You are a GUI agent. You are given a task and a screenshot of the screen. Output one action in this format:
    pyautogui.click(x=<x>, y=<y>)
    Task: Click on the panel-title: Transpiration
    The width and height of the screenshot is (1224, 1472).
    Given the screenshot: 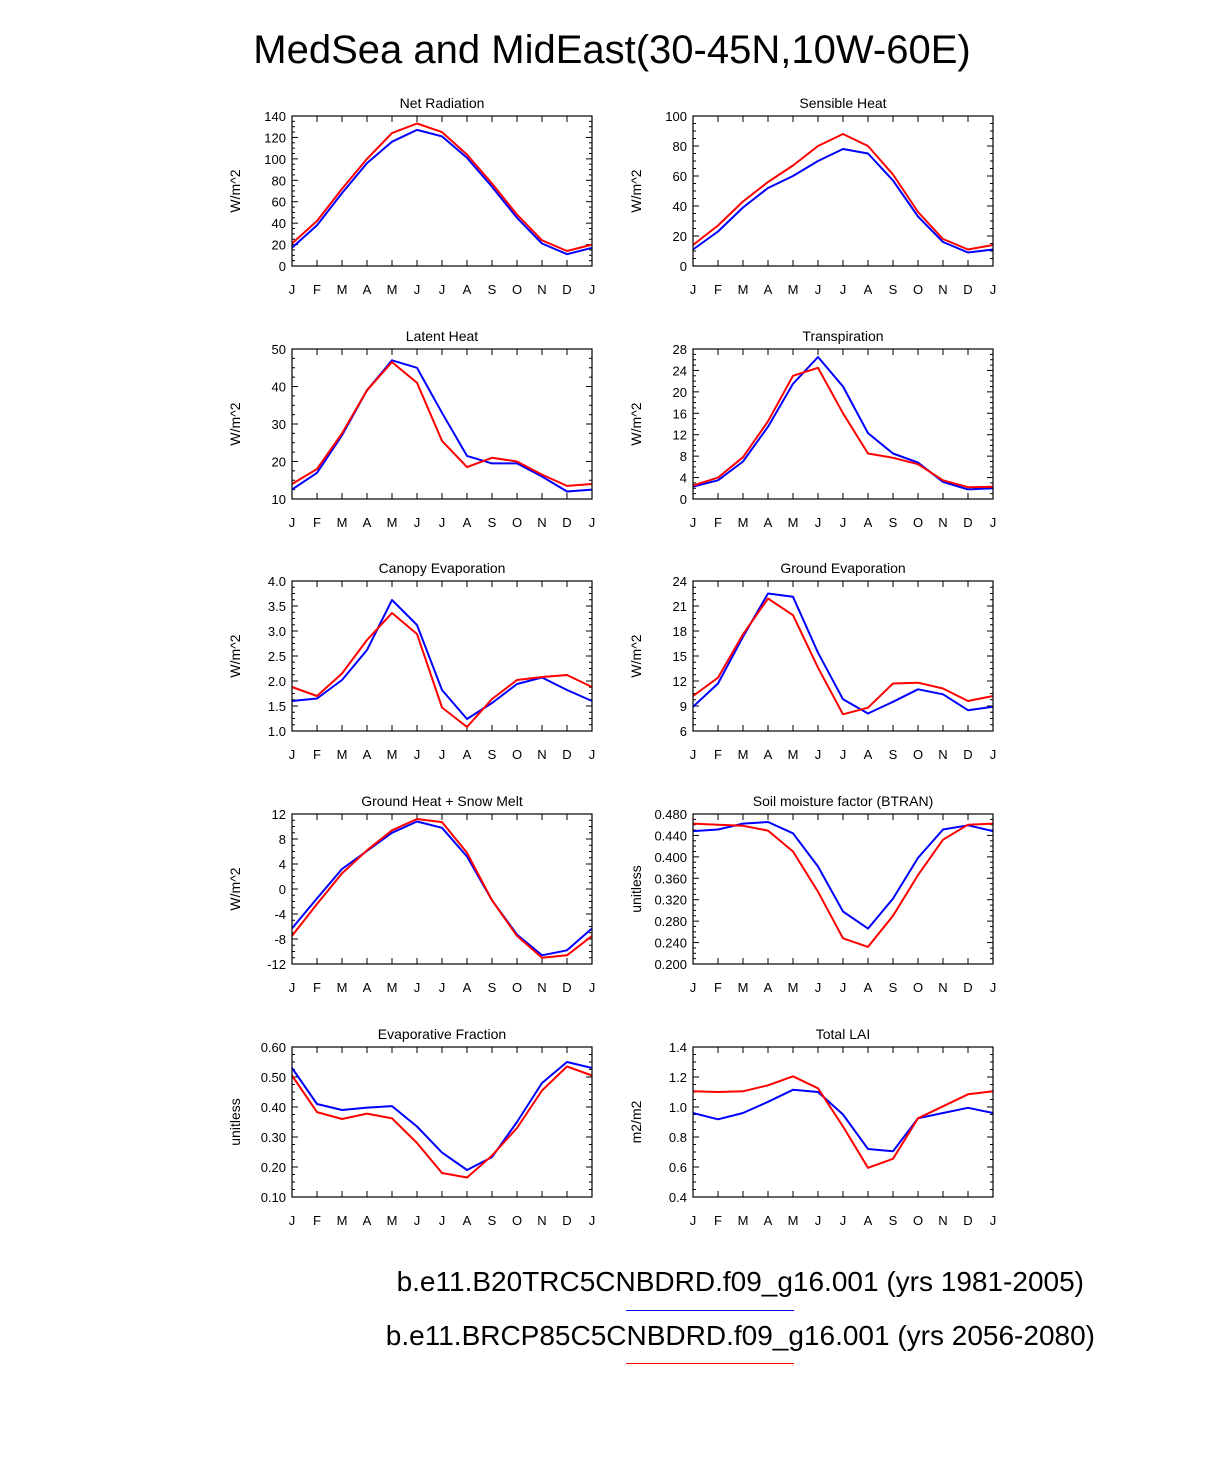 What is the action you would take?
    pyautogui.click(x=842, y=336)
    